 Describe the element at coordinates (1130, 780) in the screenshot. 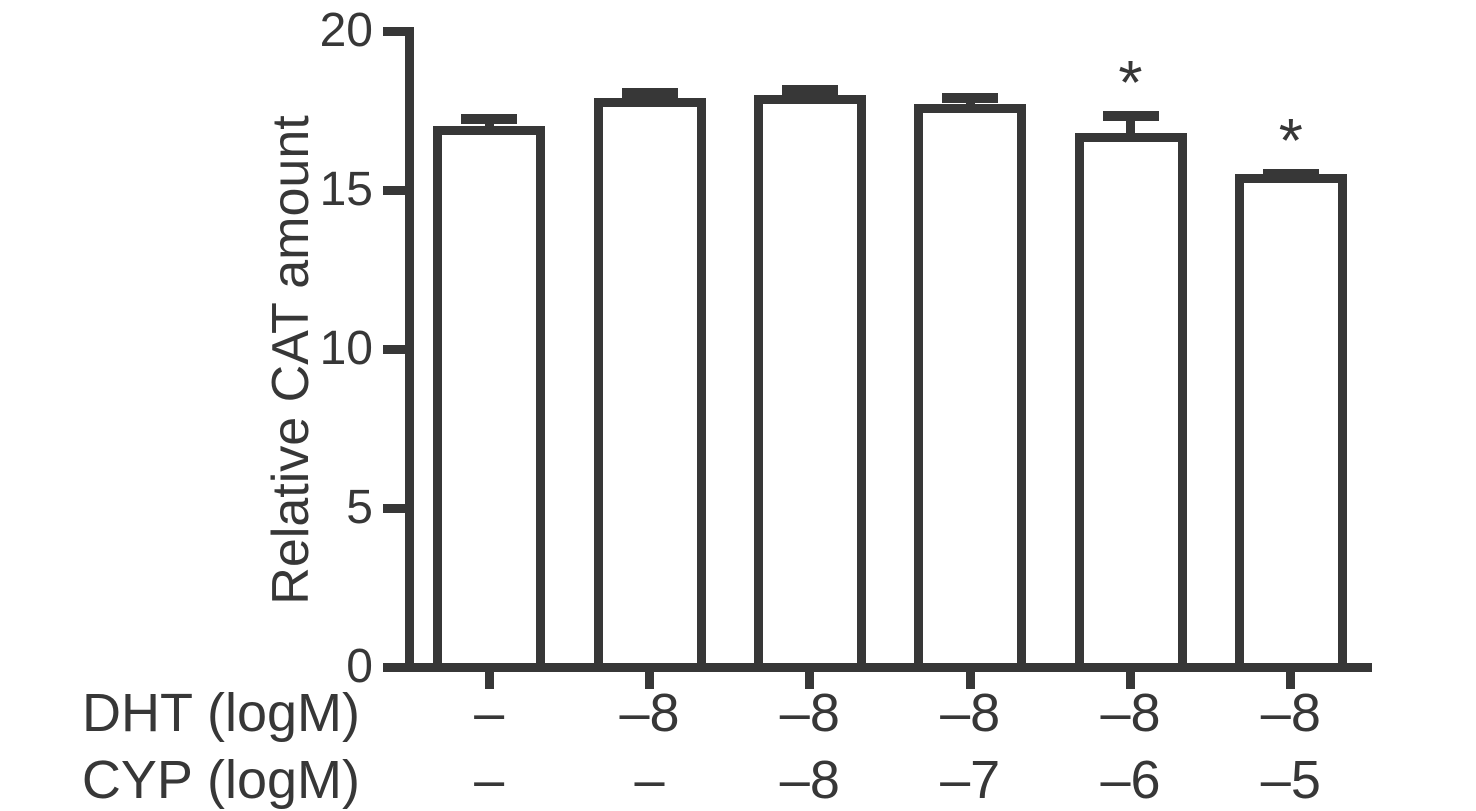

I see `x-value: –6` at that location.